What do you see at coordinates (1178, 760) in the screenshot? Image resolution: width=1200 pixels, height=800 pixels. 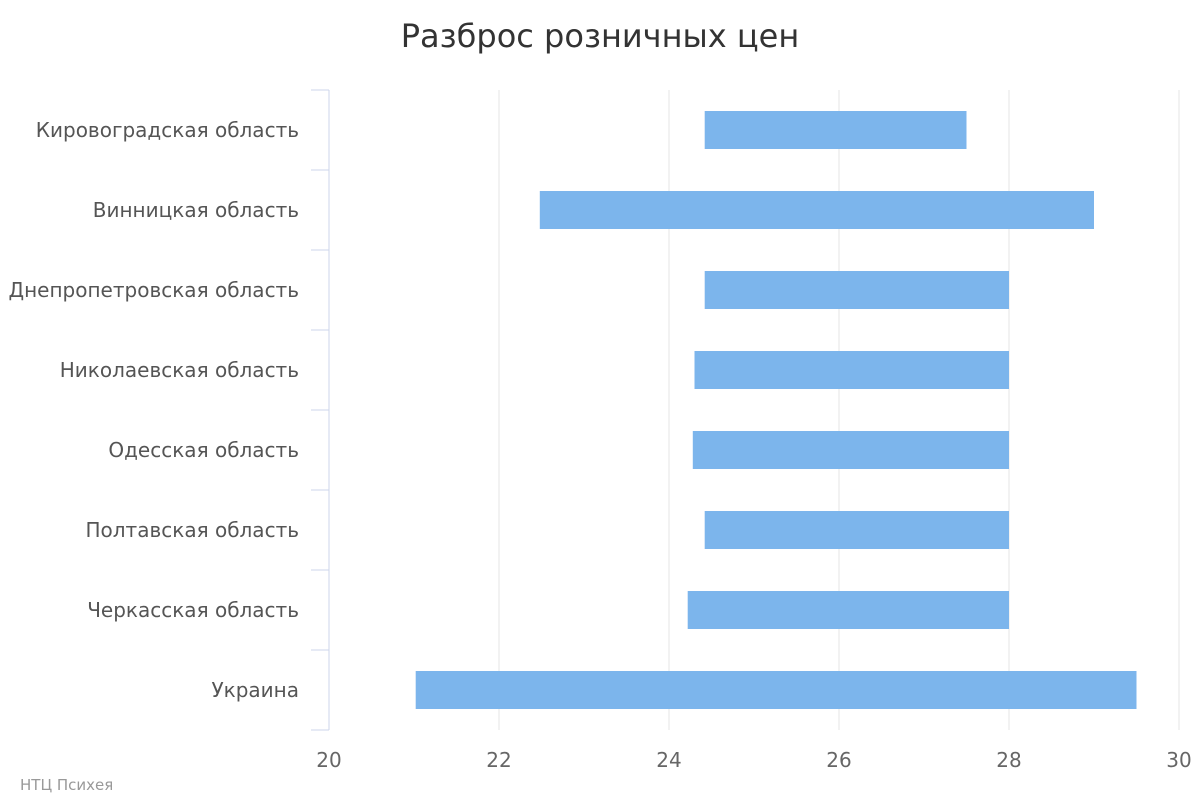 I see `x-tick-label: 30` at bounding box center [1178, 760].